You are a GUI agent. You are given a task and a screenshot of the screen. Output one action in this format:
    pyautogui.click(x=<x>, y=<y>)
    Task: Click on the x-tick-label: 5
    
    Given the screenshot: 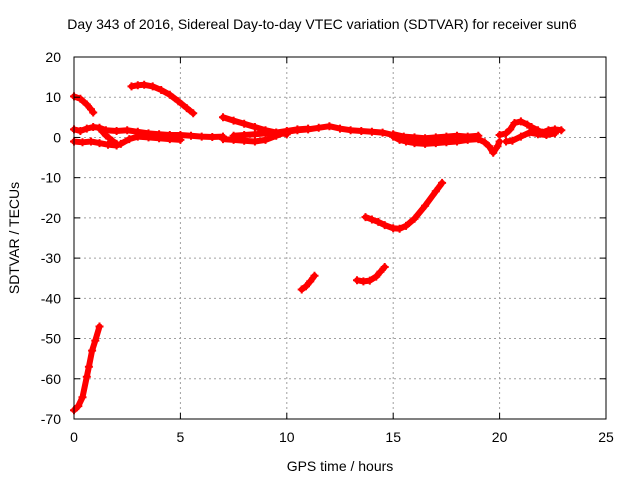 What is the action you would take?
    pyautogui.click(x=181, y=437)
    